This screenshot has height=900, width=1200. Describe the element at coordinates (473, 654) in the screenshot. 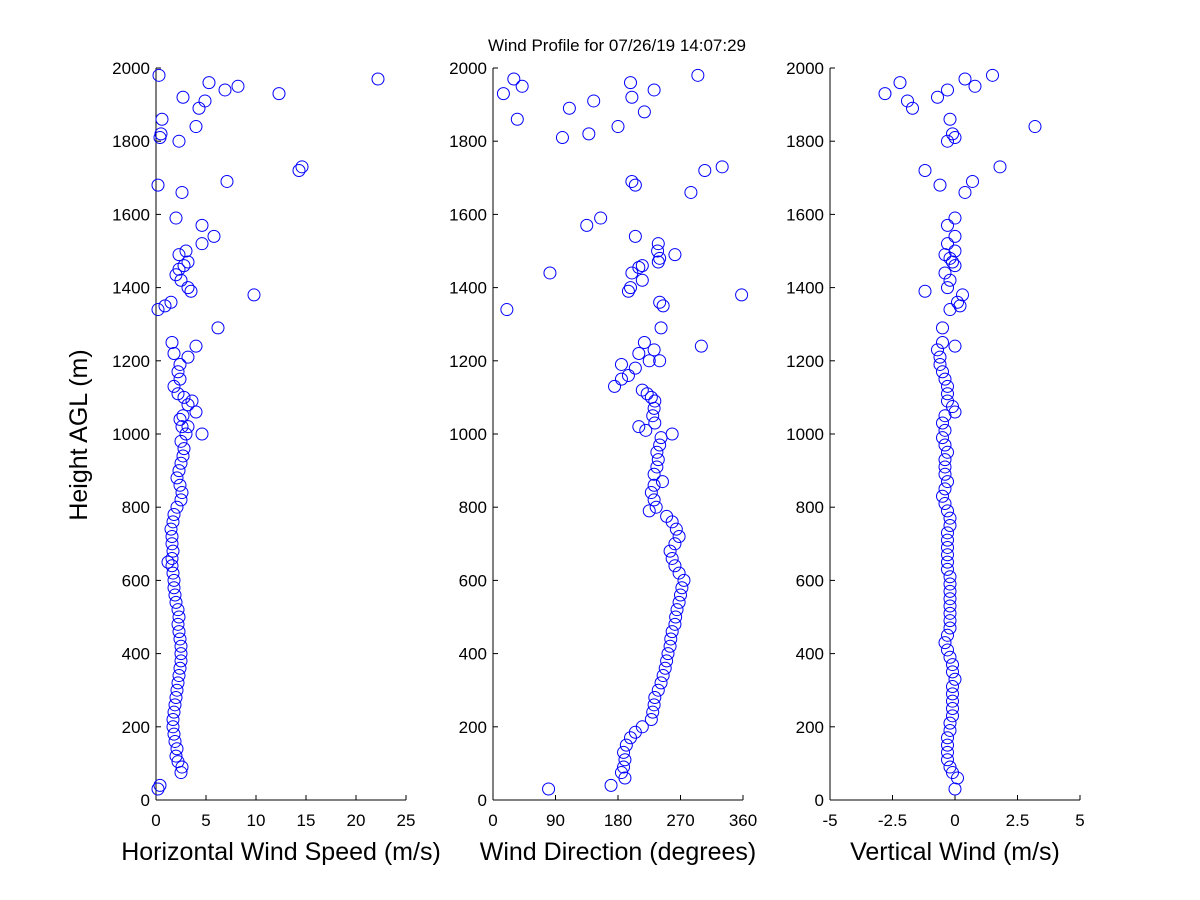

I see `y-tick-label: 400` at that location.